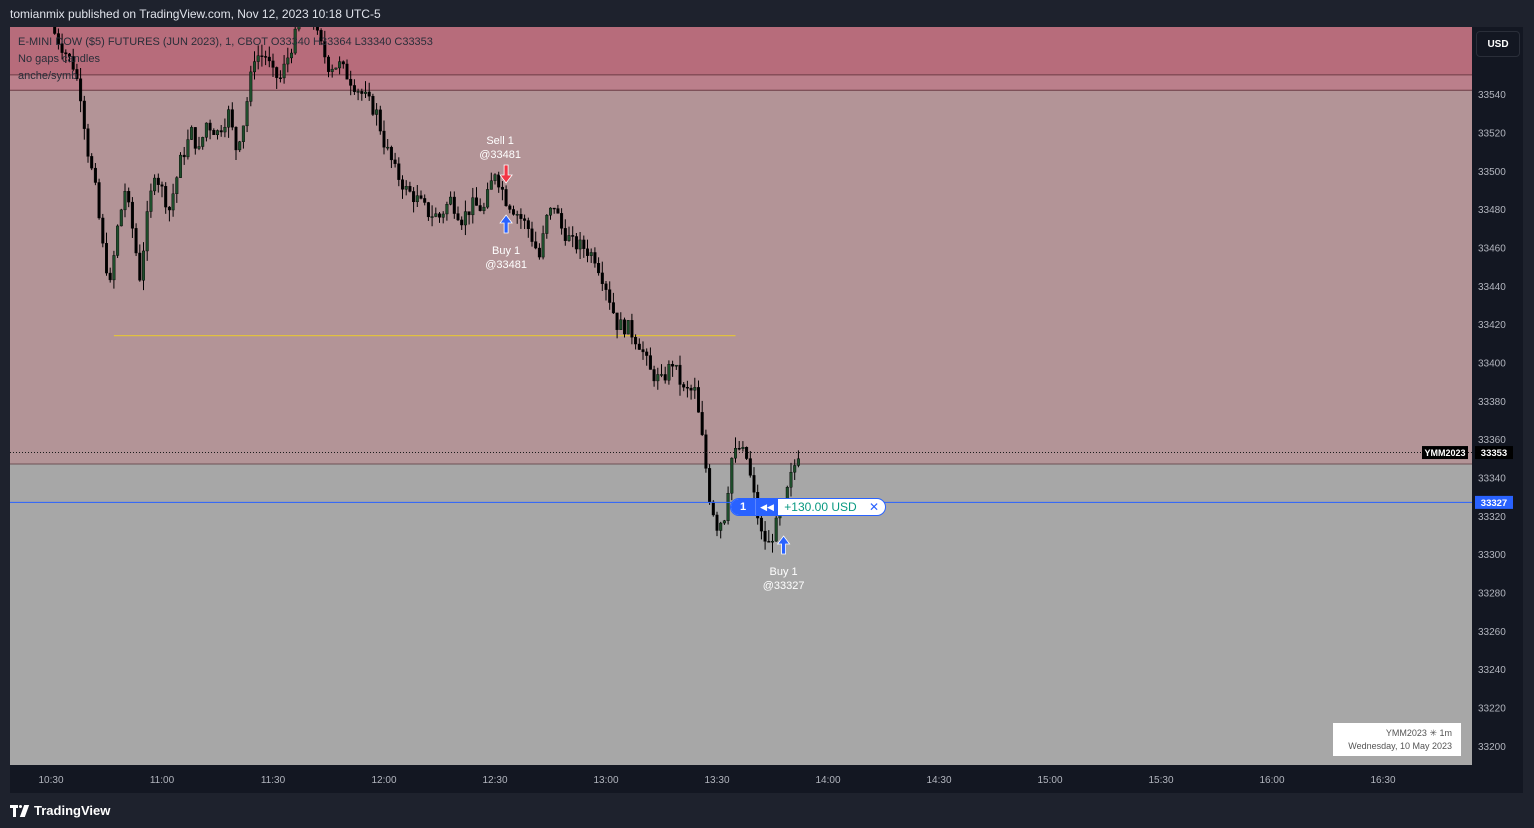  Describe the element at coordinates (766, 507) in the screenshot. I see `reverse-arrows-icon: ◀◀` at that location.